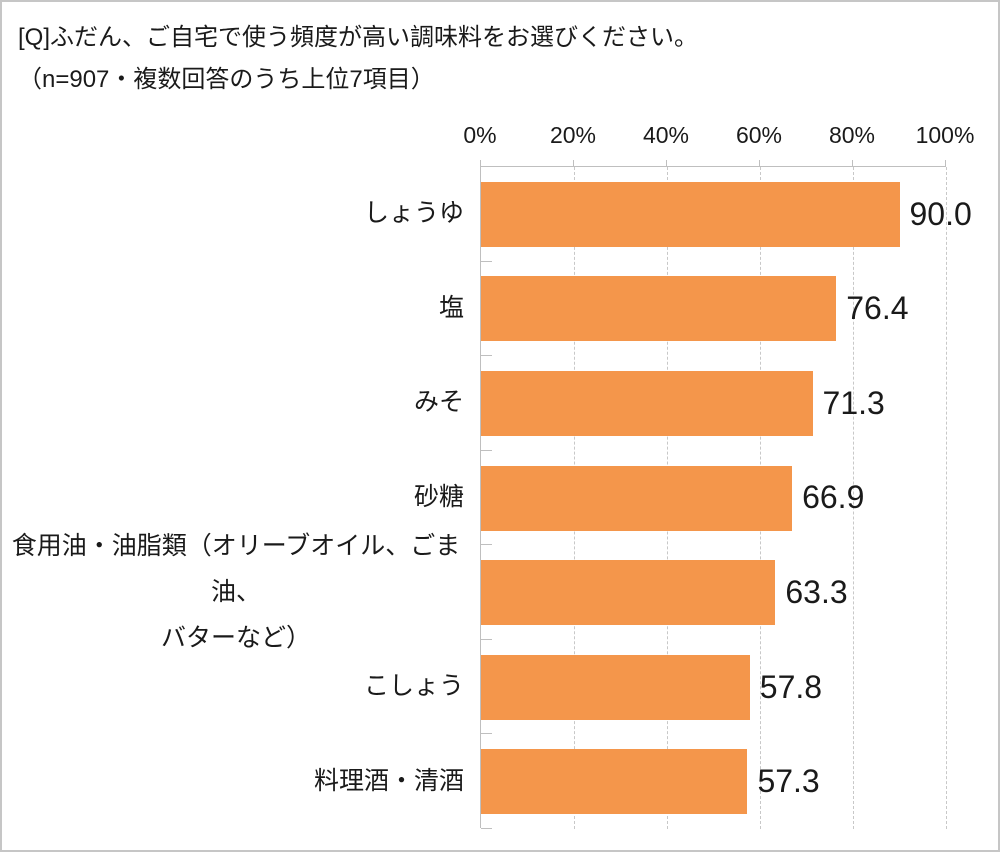  Describe the element at coordinates (791, 686) in the screenshot. I see `value-label: 57.8` at that location.